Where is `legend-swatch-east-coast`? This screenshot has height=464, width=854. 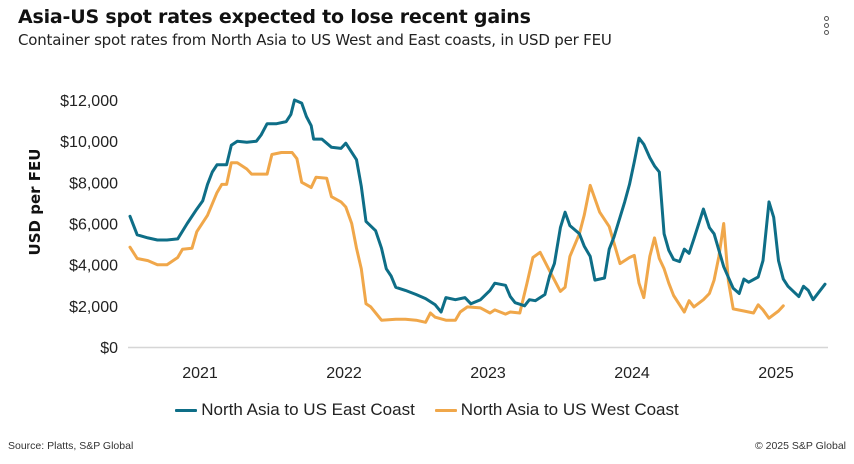
legend-swatch-east-coast is located at coordinates (186, 410).